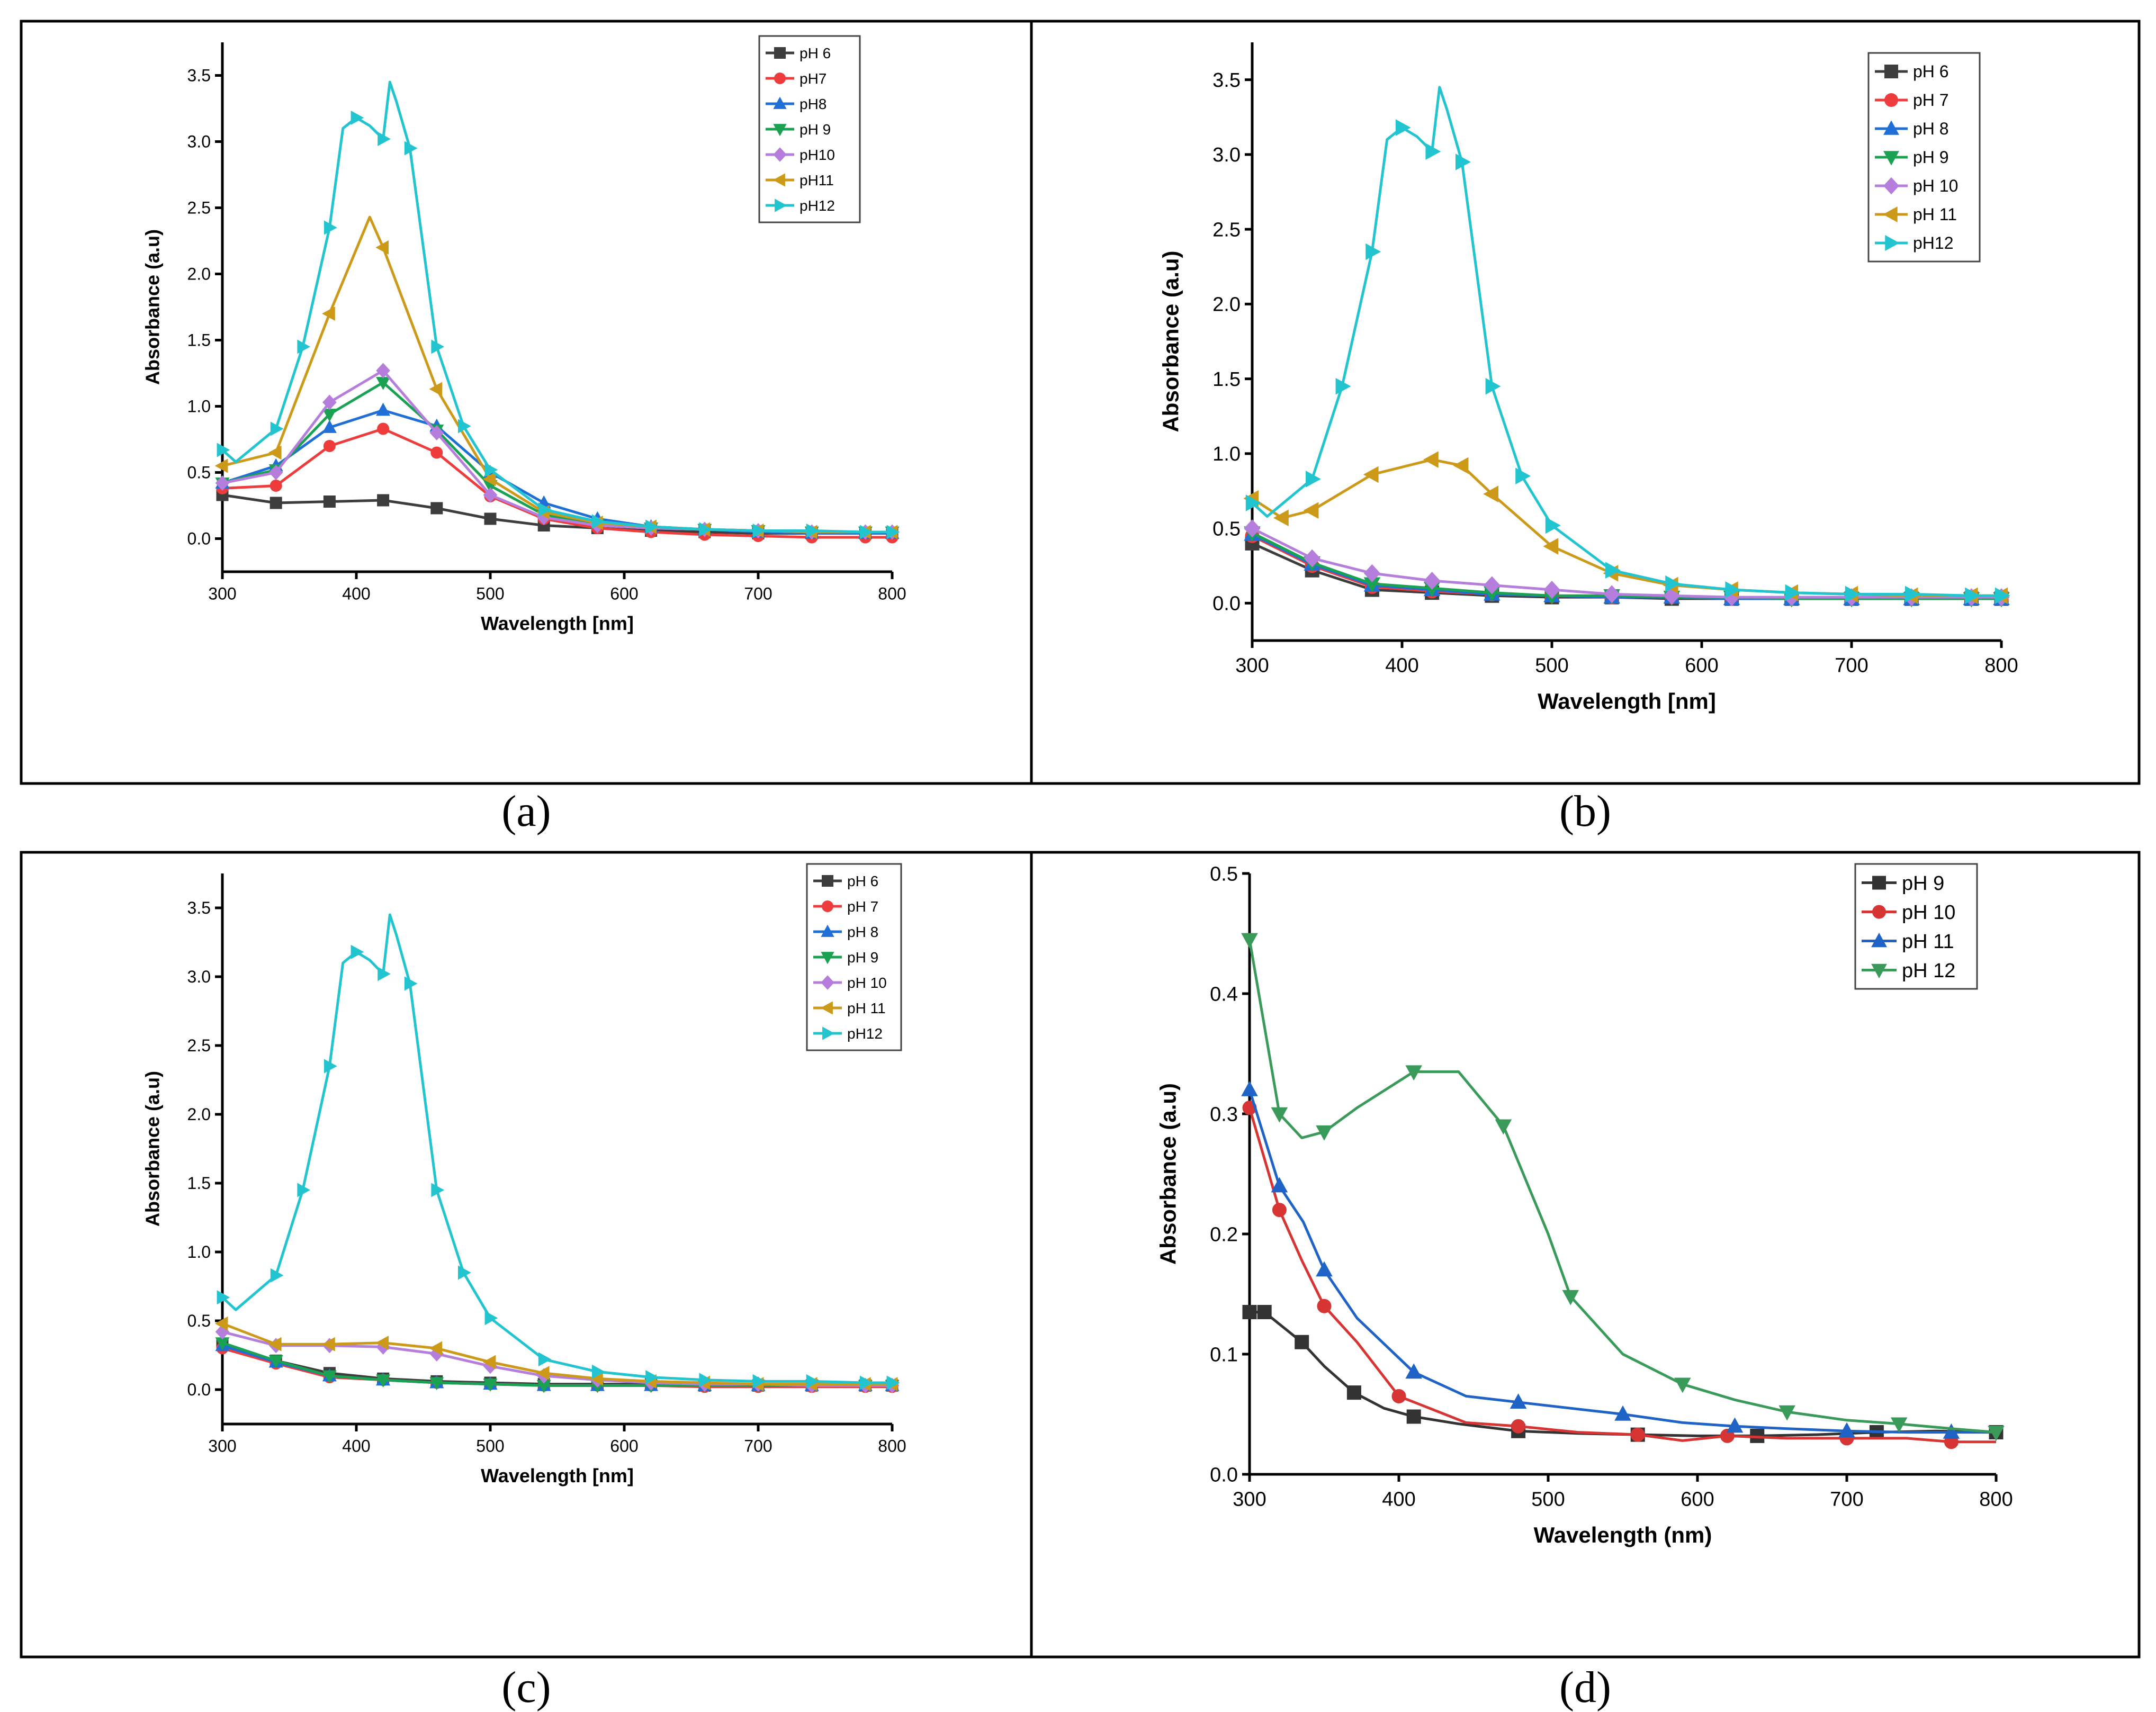 The height and width of the screenshot is (1712, 2156). What do you see at coordinates (815, 53) in the screenshot?
I see `legend-label-a-0: pH 6` at bounding box center [815, 53].